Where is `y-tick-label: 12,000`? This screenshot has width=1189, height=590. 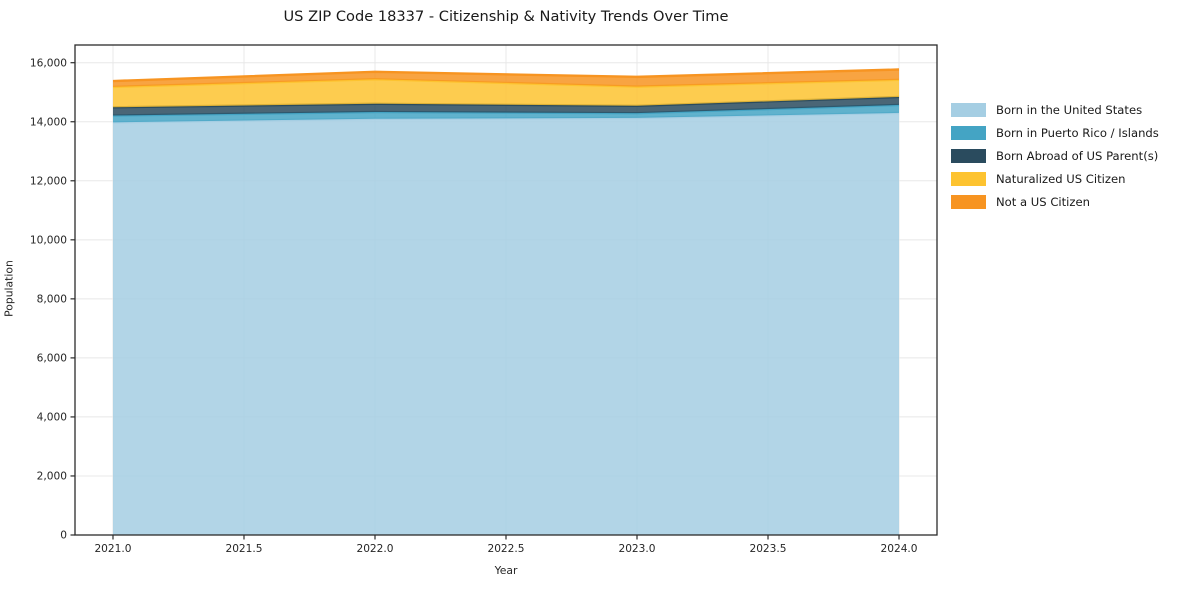 y-tick-label: 12,000 is located at coordinates (48, 181).